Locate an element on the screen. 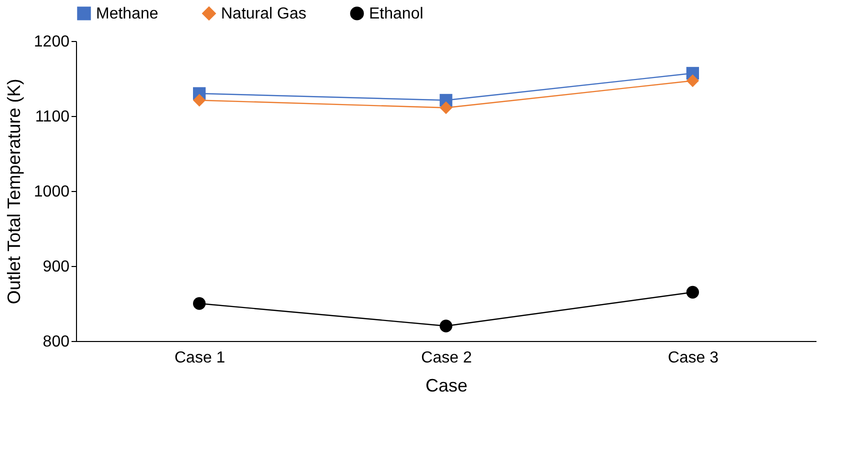 The image size is (849, 456). legend-label: Ethanol is located at coordinates (396, 13).